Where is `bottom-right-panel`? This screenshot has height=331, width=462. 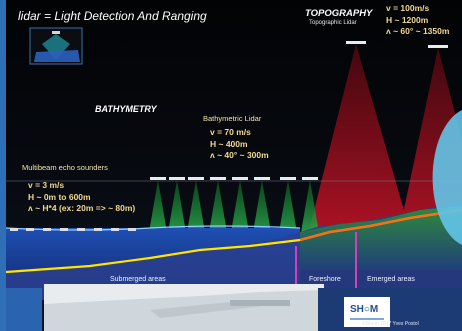
bottom-right-panel is located at coordinates (390, 309).